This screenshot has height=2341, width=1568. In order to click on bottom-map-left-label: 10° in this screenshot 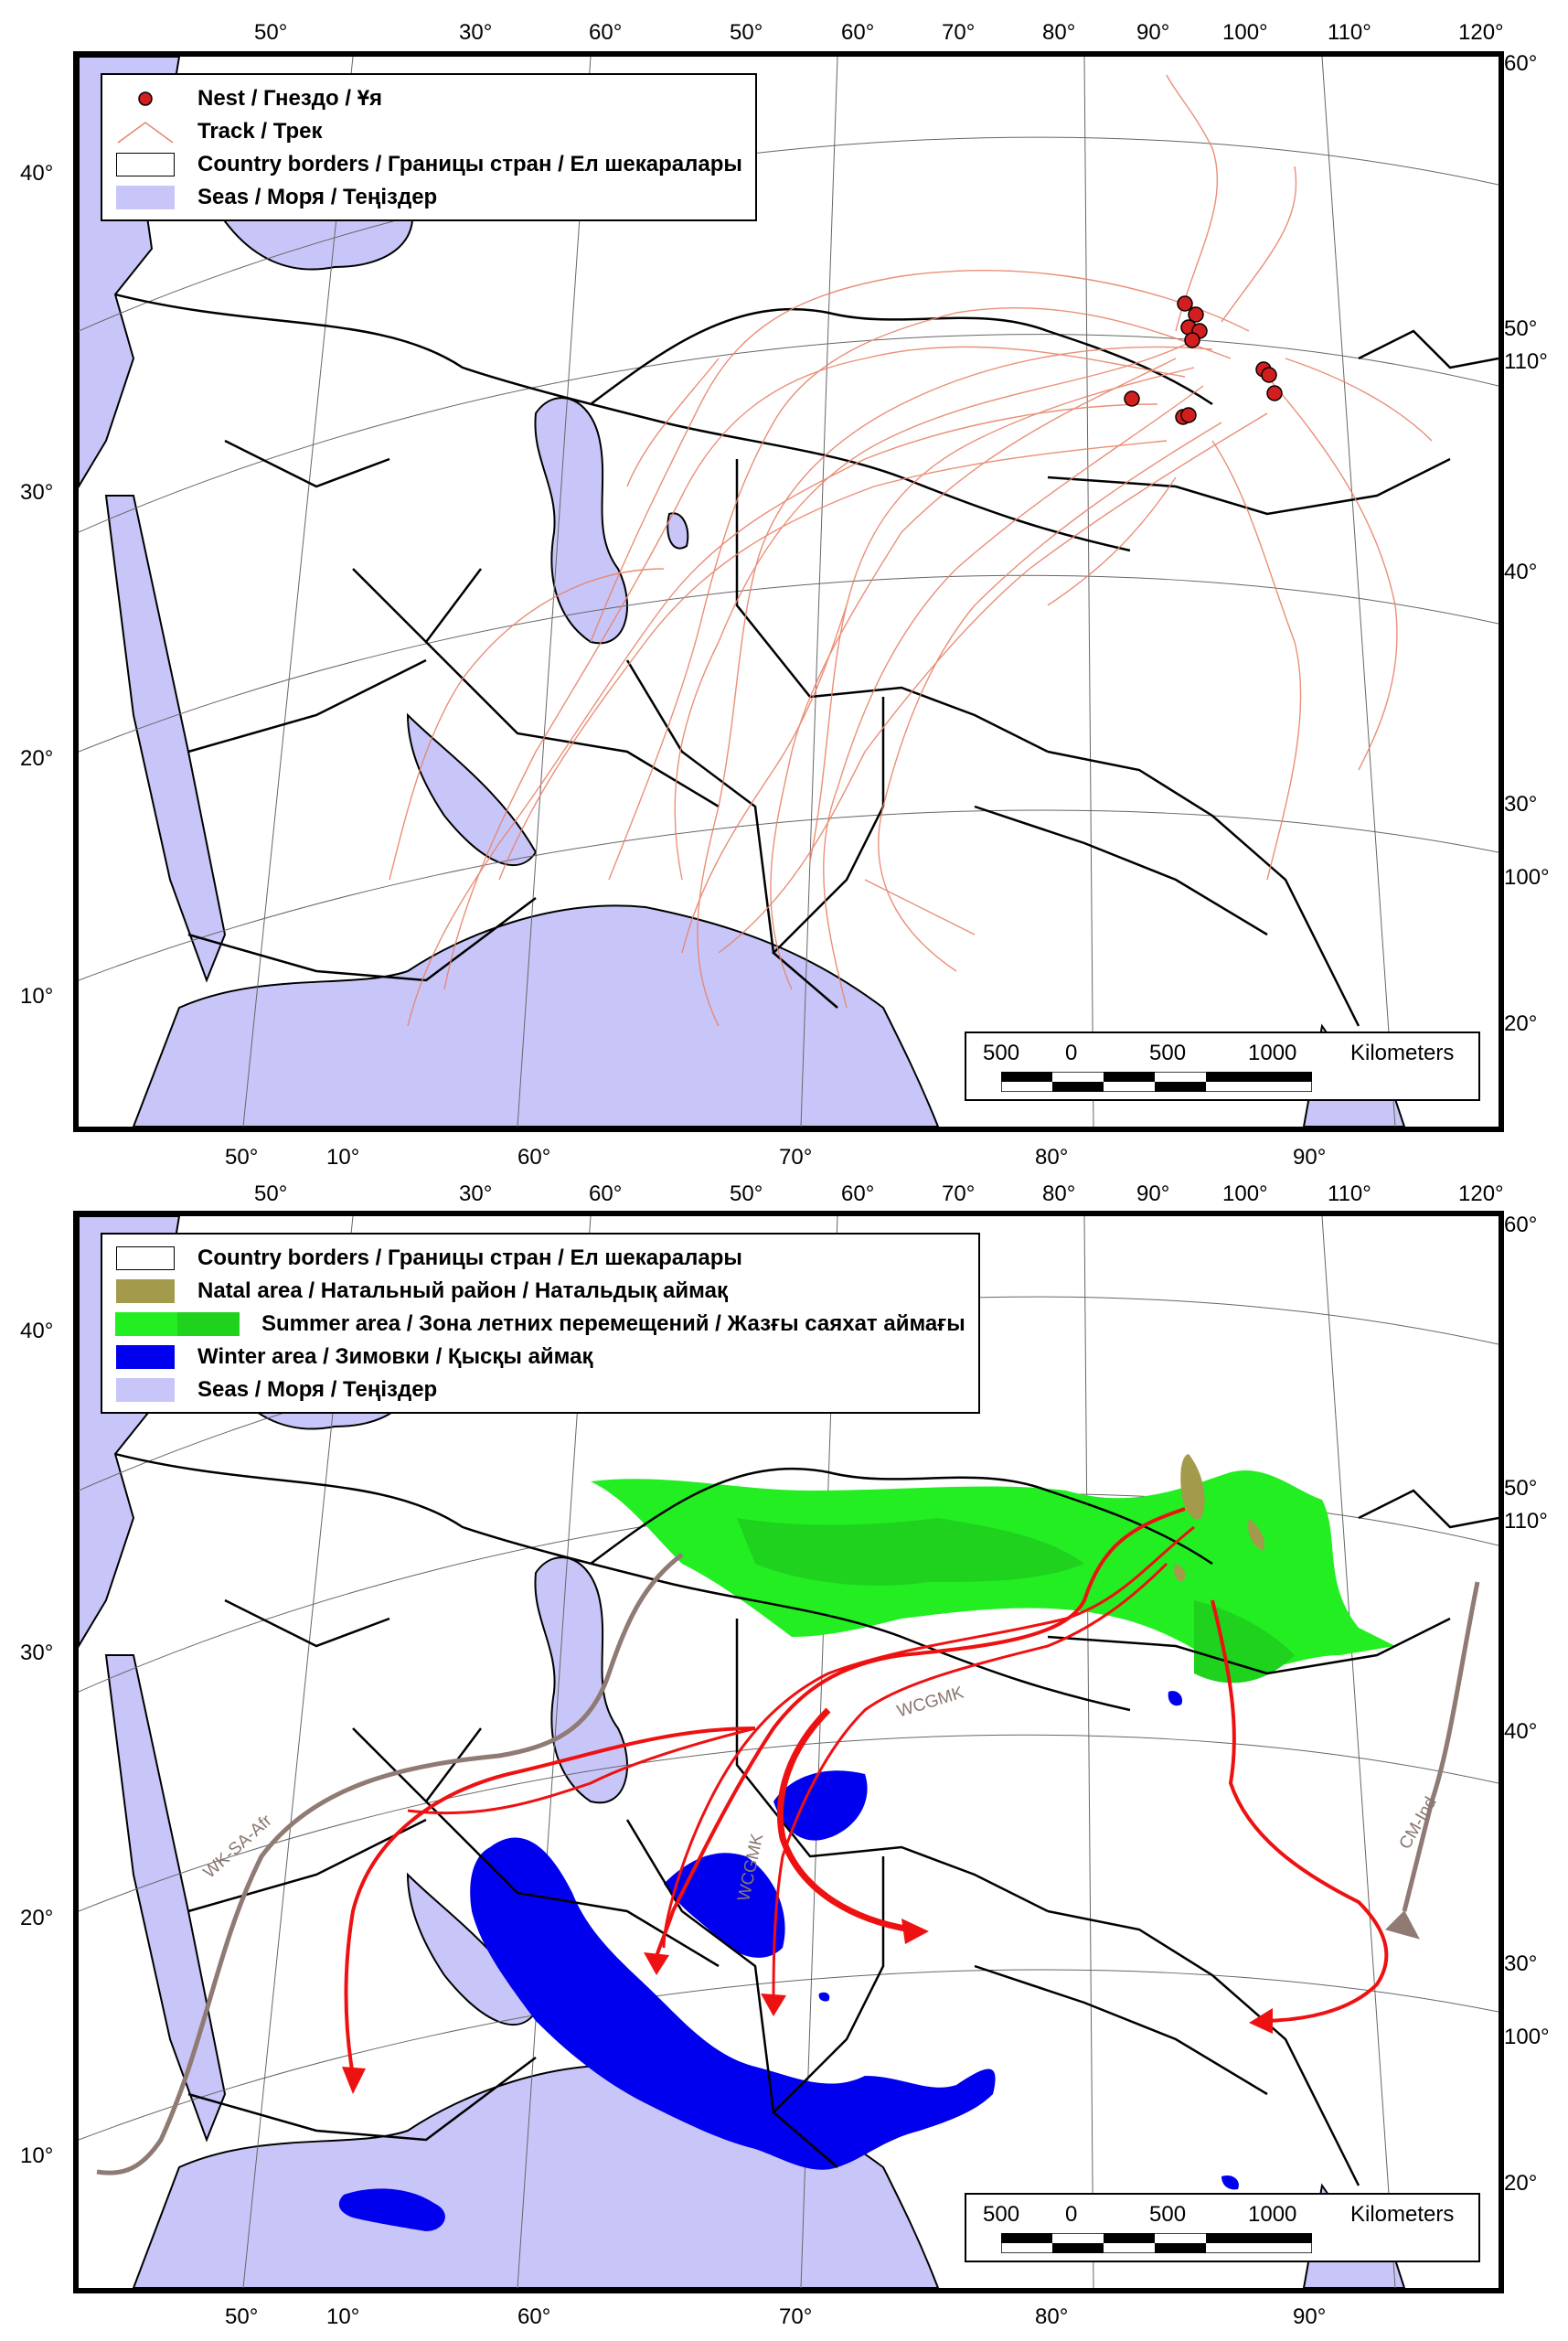, I will do `click(37, 2155)`.